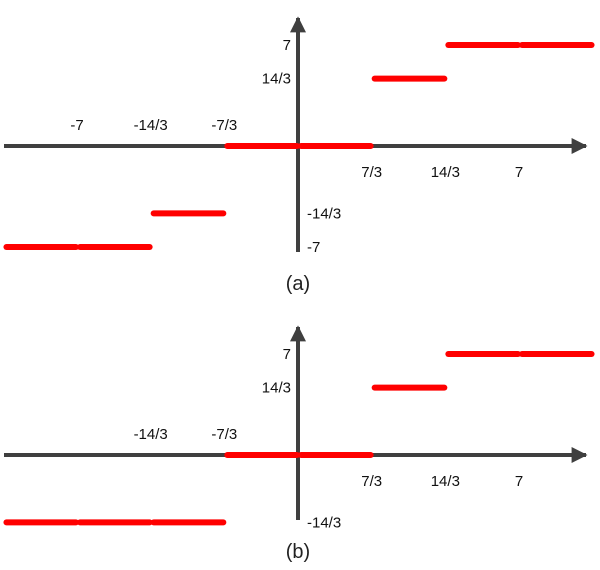 The image size is (600, 570). I want to click on y-tick-label-a: -14/3, so click(324, 213).